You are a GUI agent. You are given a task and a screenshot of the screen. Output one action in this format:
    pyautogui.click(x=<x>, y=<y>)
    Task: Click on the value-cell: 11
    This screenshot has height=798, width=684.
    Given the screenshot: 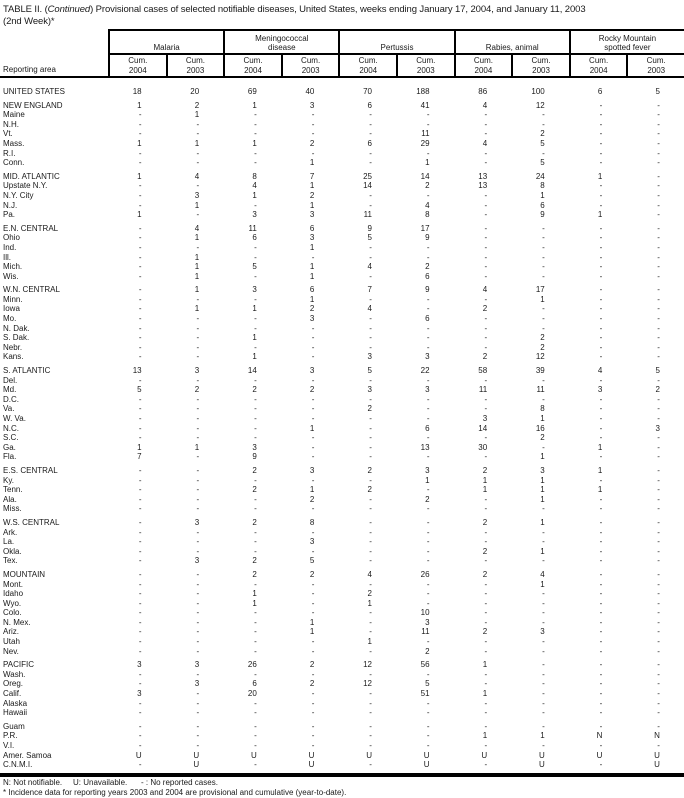 What is the action you would take?
    pyautogui.click(x=425, y=134)
    